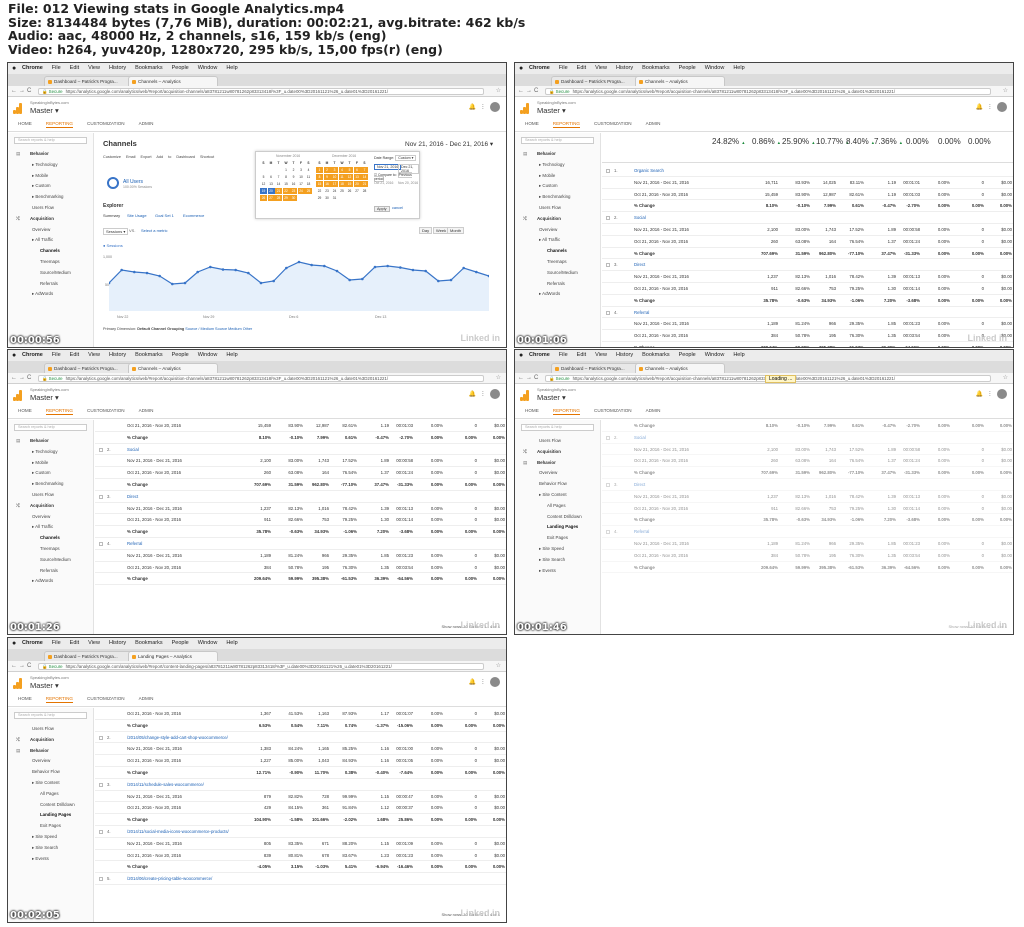  What do you see at coordinates (43, 240) in the screenshot?
I see `sidebar-item-all-traffic: ▸ All Traffic` at bounding box center [43, 240].